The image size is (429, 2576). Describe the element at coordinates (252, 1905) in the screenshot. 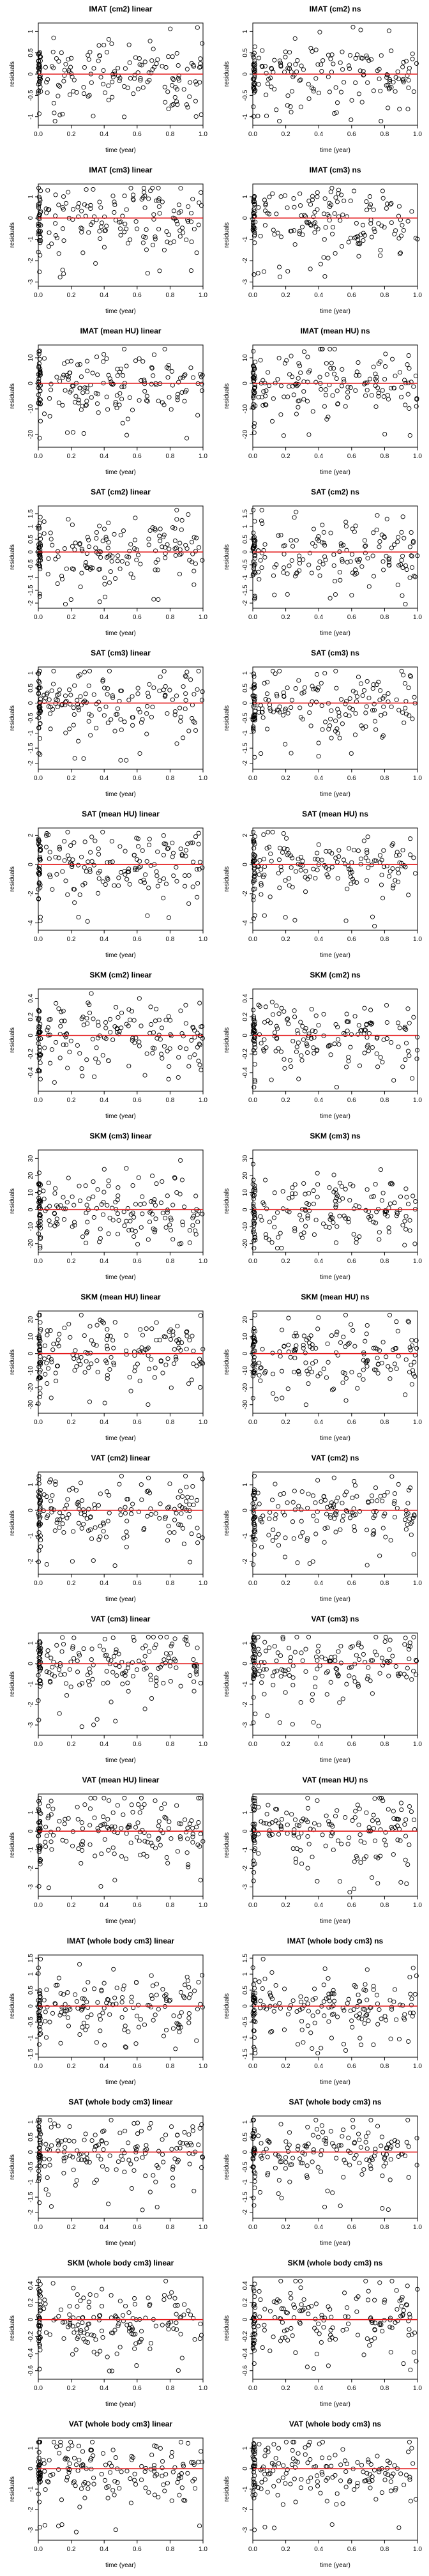

I see `x-tick-label: 0.0` at that location.